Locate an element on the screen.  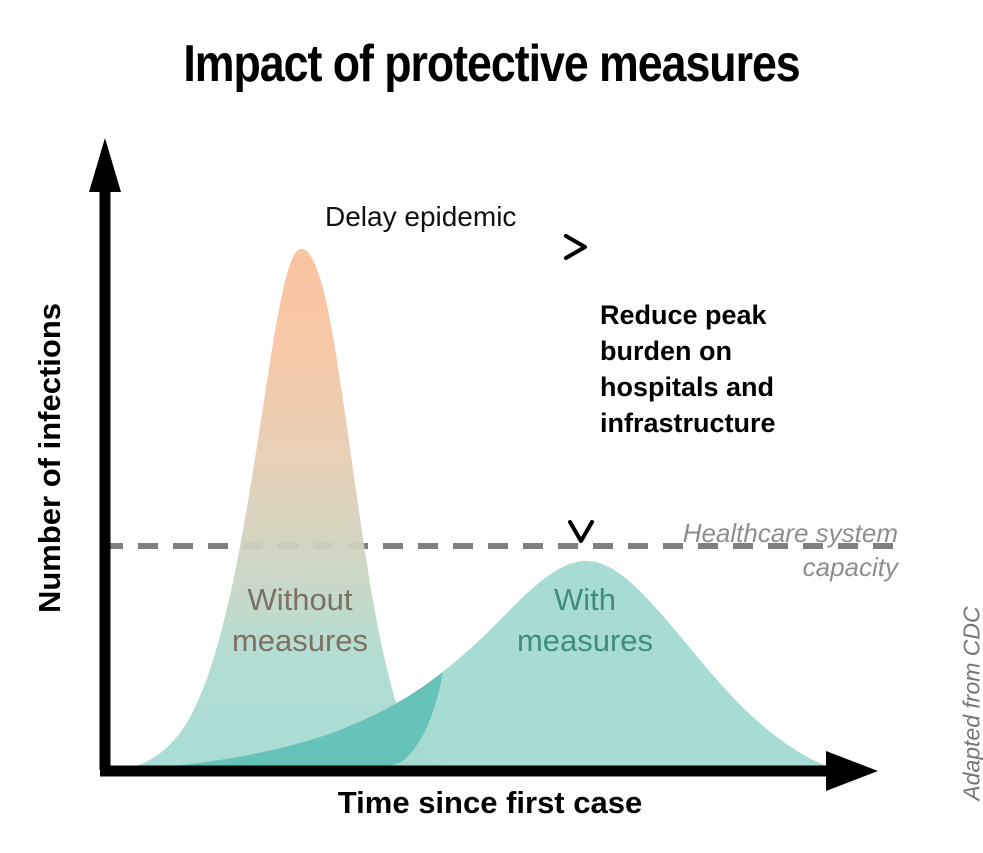
without-measures-line-1: Without is located at coordinates (300, 599).